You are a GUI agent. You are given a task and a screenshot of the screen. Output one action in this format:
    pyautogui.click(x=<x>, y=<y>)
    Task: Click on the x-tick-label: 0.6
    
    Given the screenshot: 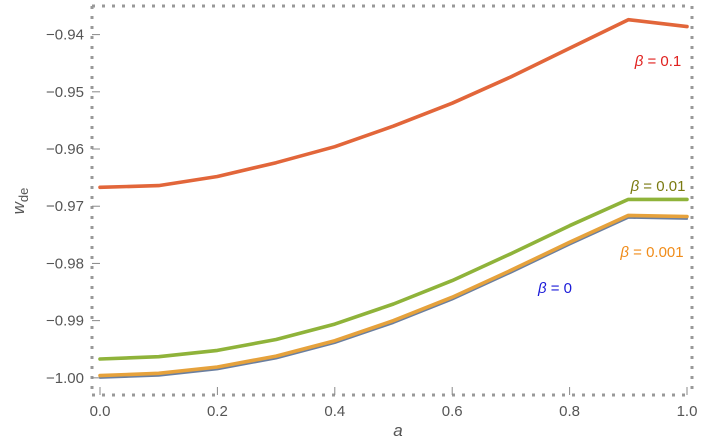 What is the action you would take?
    pyautogui.click(x=452, y=411)
    